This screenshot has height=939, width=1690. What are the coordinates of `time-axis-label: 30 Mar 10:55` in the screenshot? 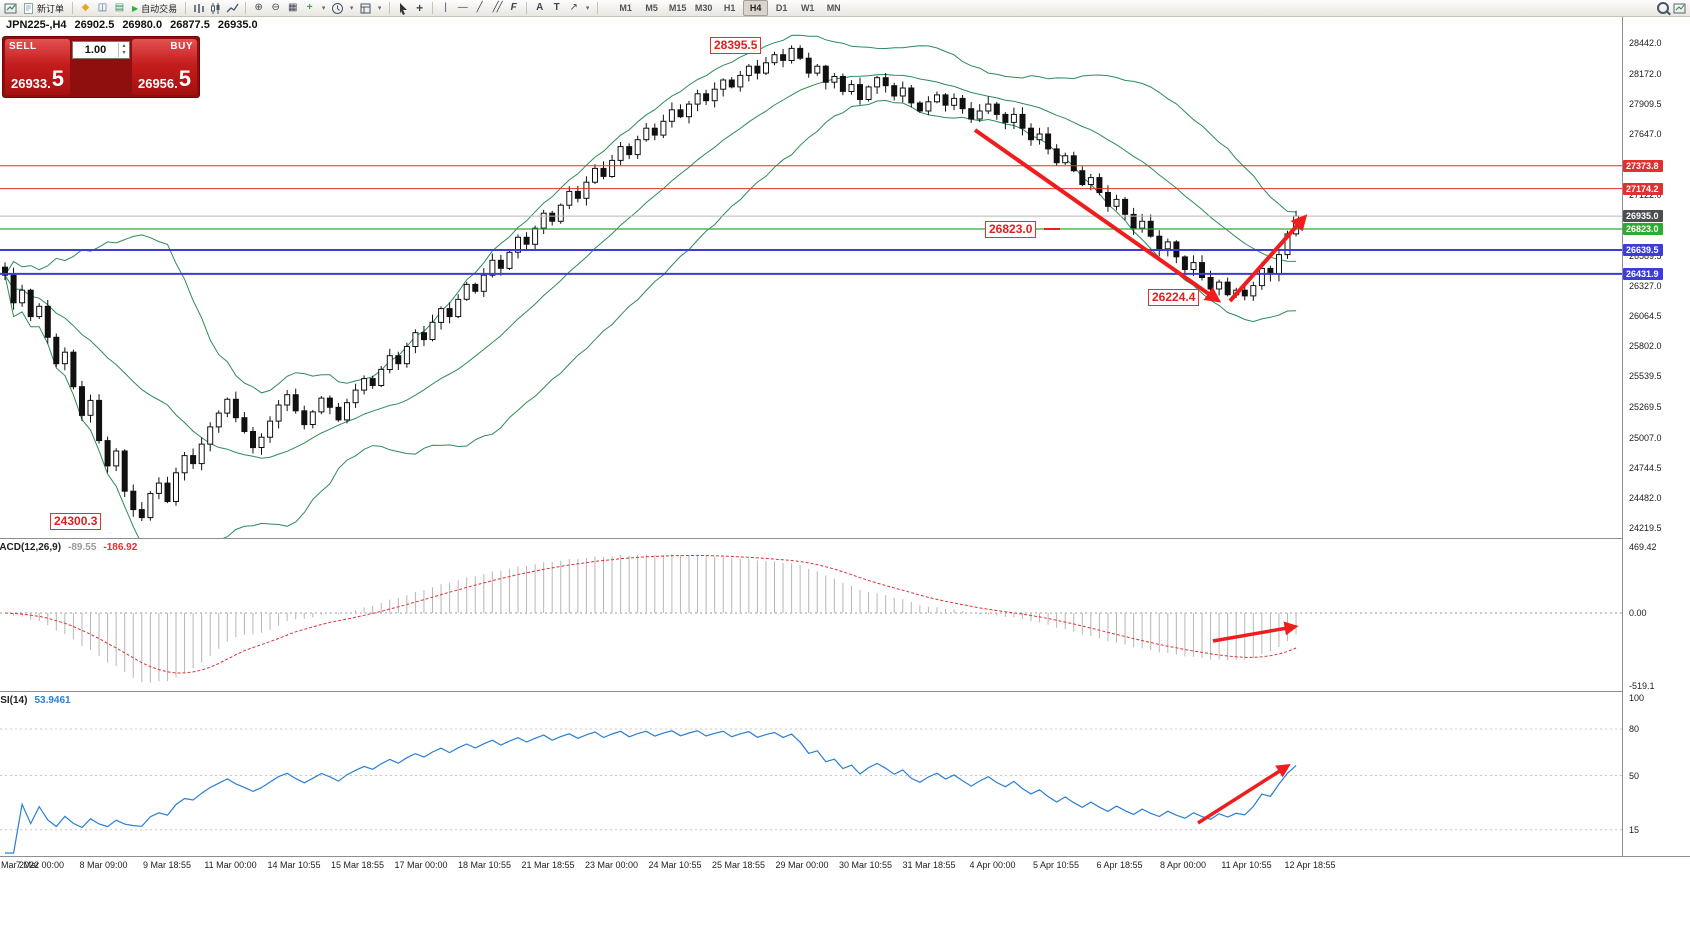 It's located at (865, 865).